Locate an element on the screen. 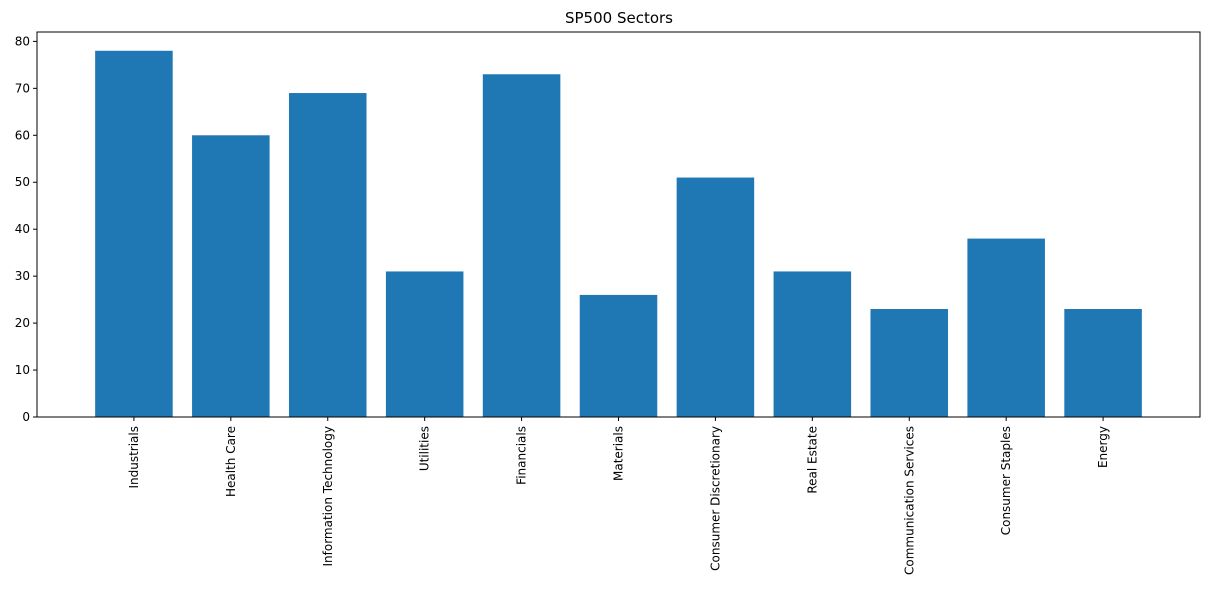 The height and width of the screenshot is (613, 1209). x-tick-label: Real Estate is located at coordinates (812, 460).